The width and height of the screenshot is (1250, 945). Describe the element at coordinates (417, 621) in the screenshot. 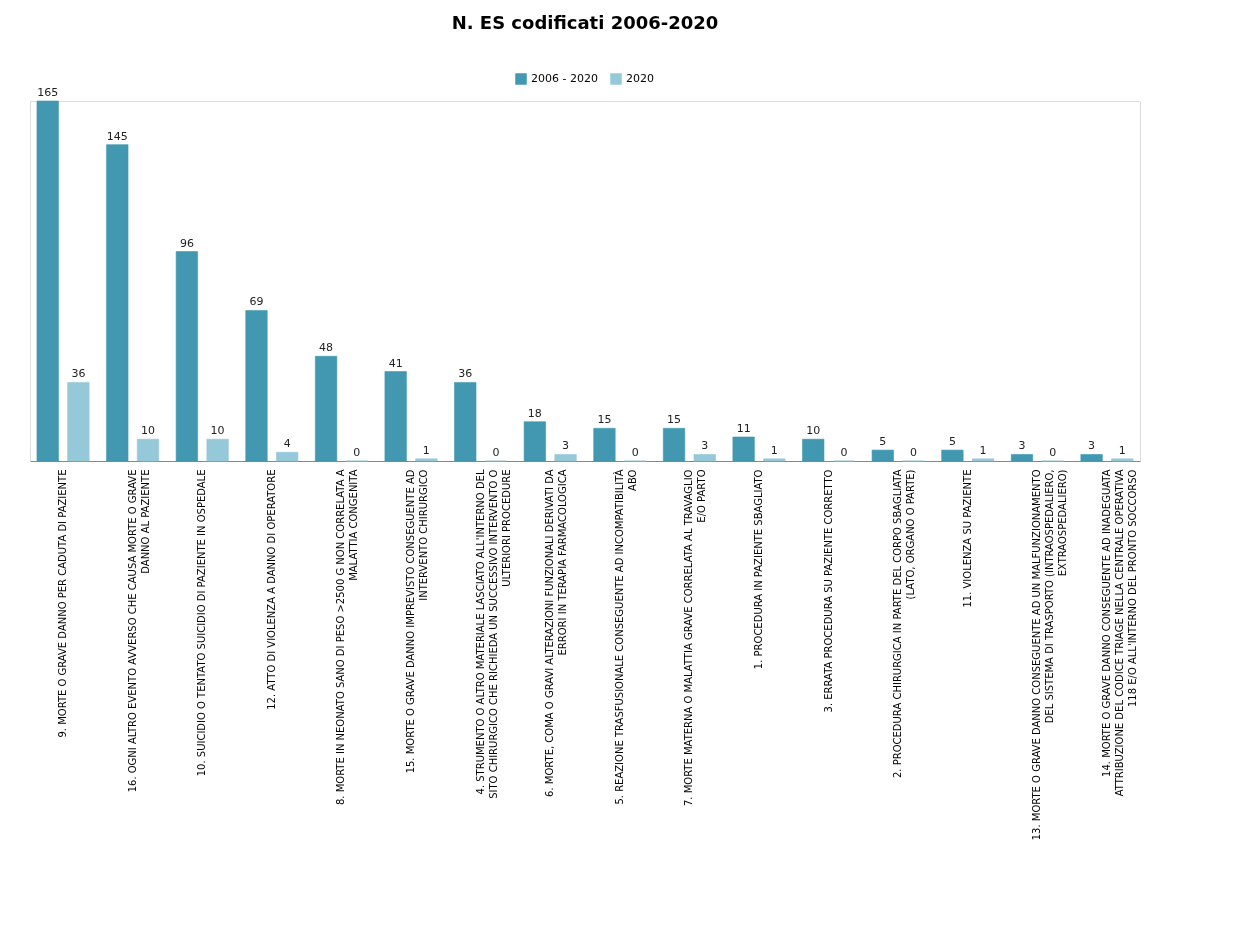

I see `x-tick-label: 15. MORTE O GRAVE DANNO IMPREVISTO CONSEGUENTE AD INTERVENTO CHIRURGICO` at that location.